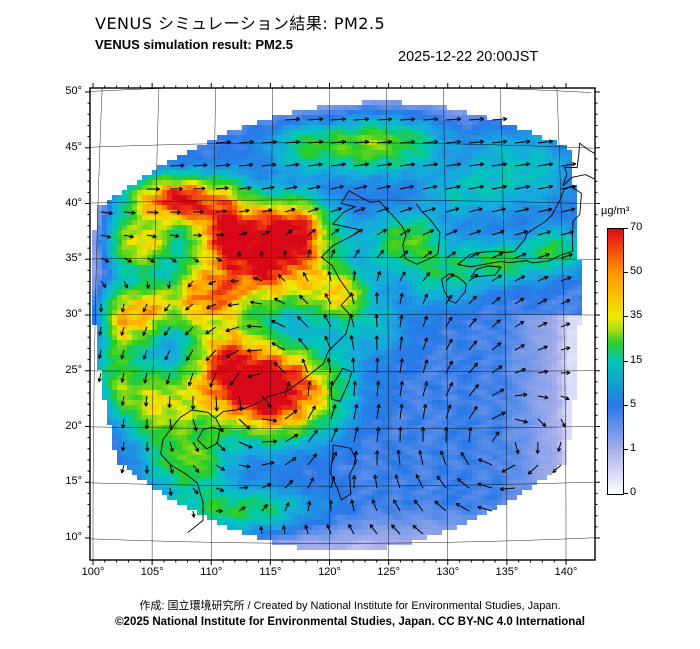  Describe the element at coordinates (636, 227) in the screenshot. I see `colorbar-tick-label: 70` at that location.